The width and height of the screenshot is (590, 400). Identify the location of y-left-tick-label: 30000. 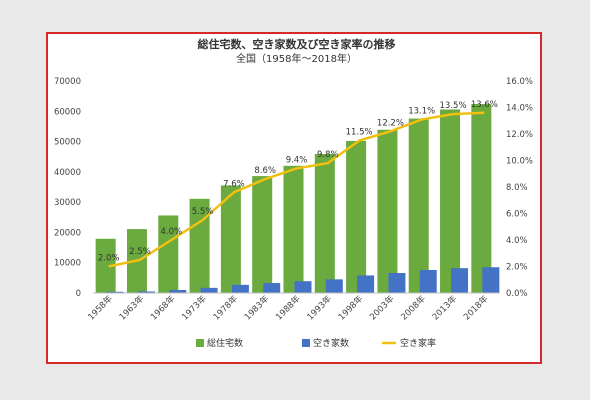
(67, 203).